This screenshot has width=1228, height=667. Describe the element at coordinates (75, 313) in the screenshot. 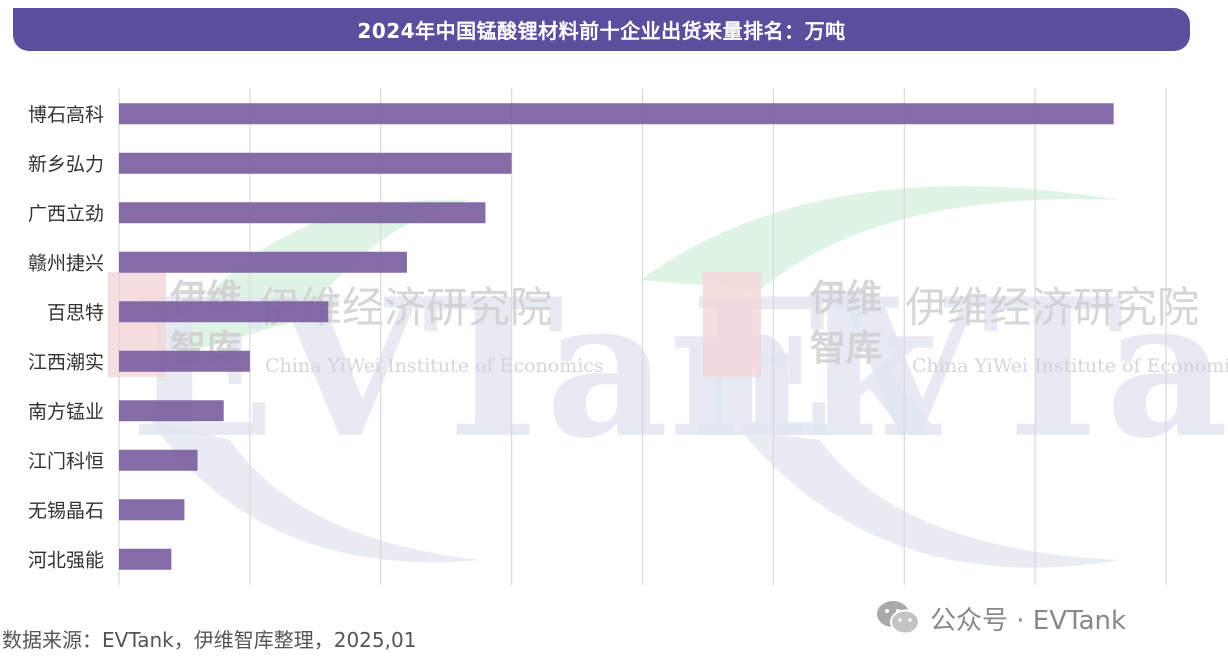

I see `category-label: 百思特` at that location.